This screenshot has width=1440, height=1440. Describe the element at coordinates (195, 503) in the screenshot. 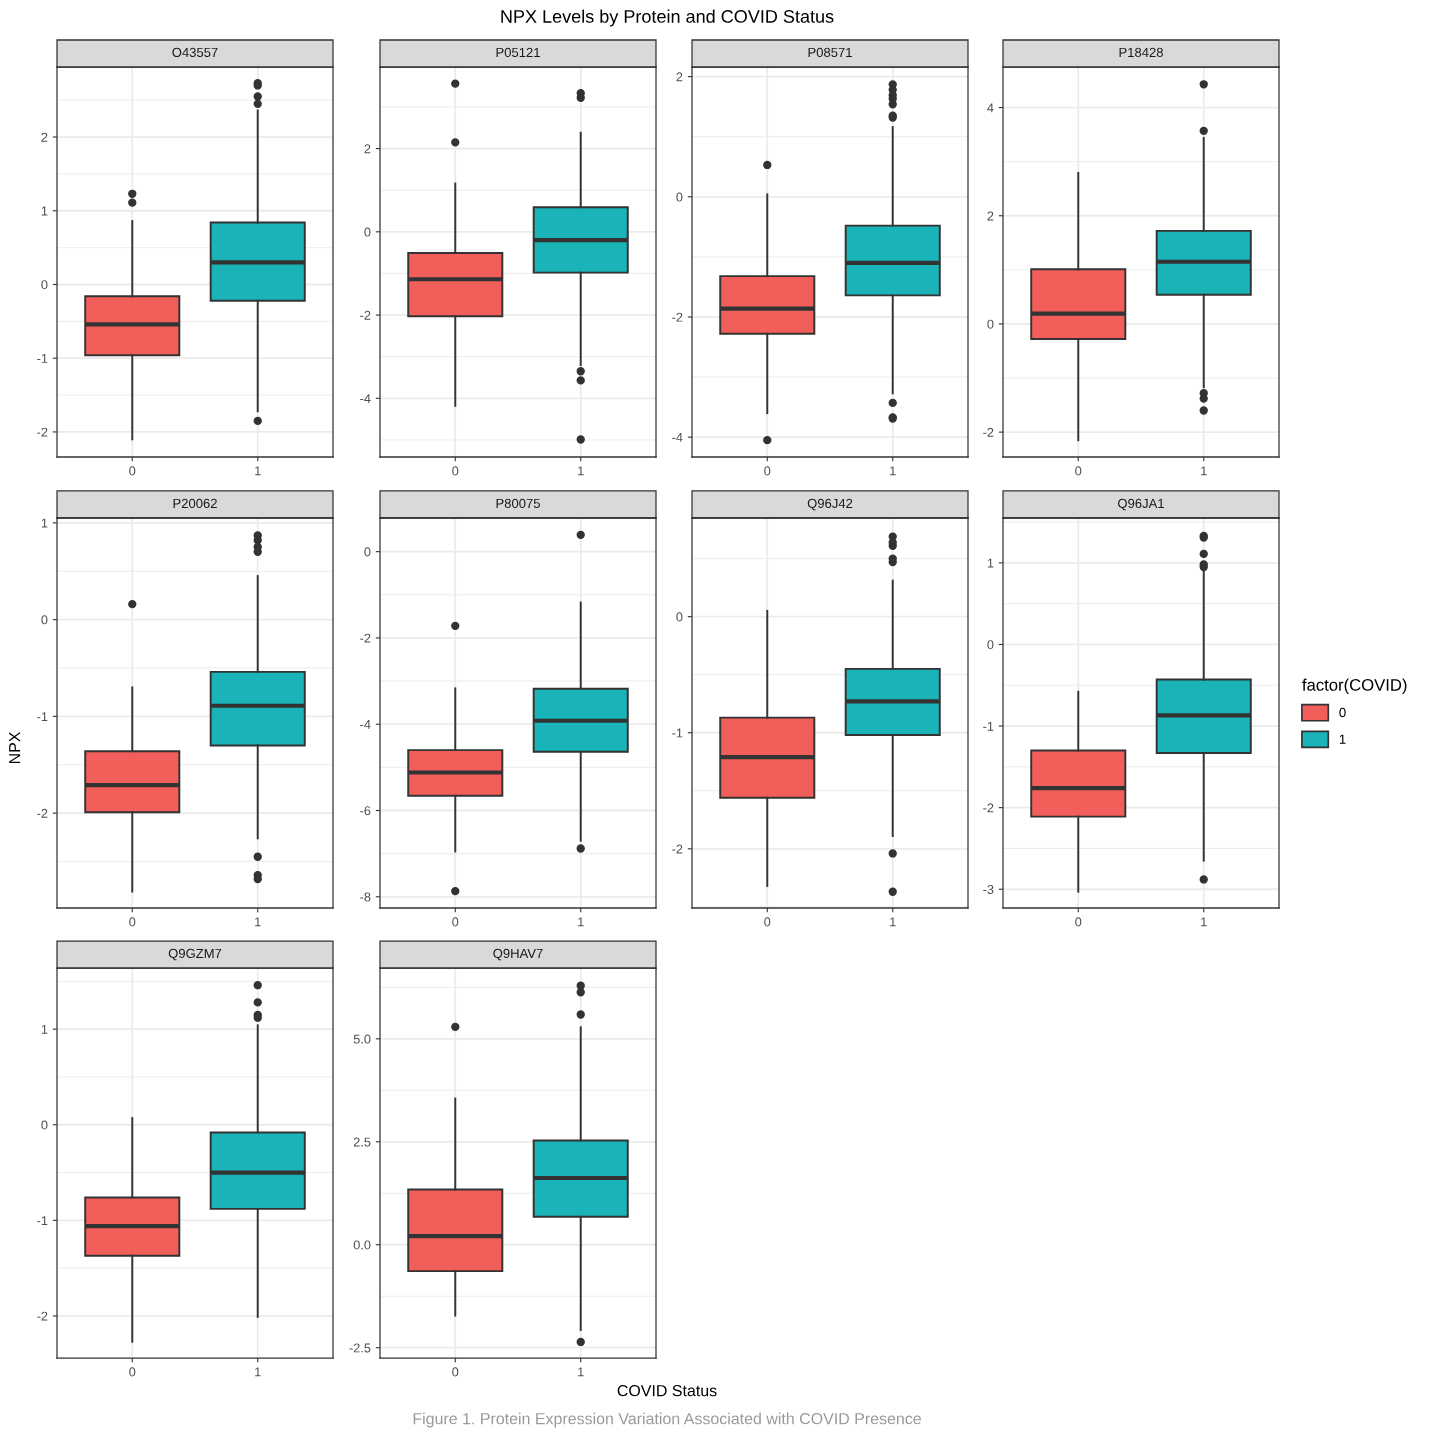

I see `chart-title: P20062` at that location.